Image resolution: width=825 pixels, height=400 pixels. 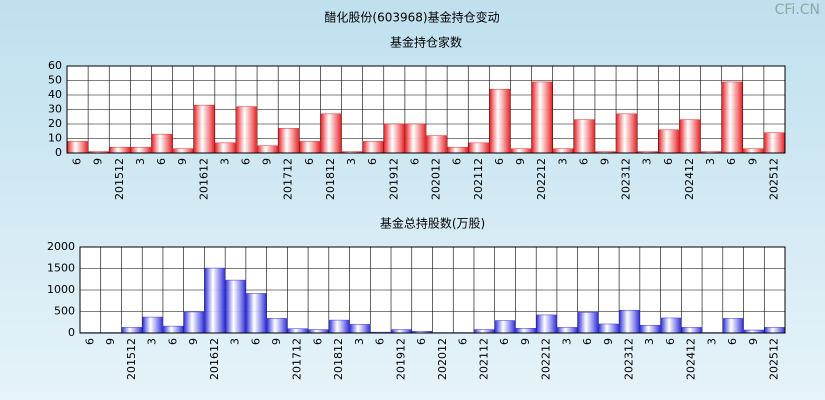 What do you see at coordinates (55, 65) in the screenshot?
I see `y-tick-label: 60` at bounding box center [55, 65].